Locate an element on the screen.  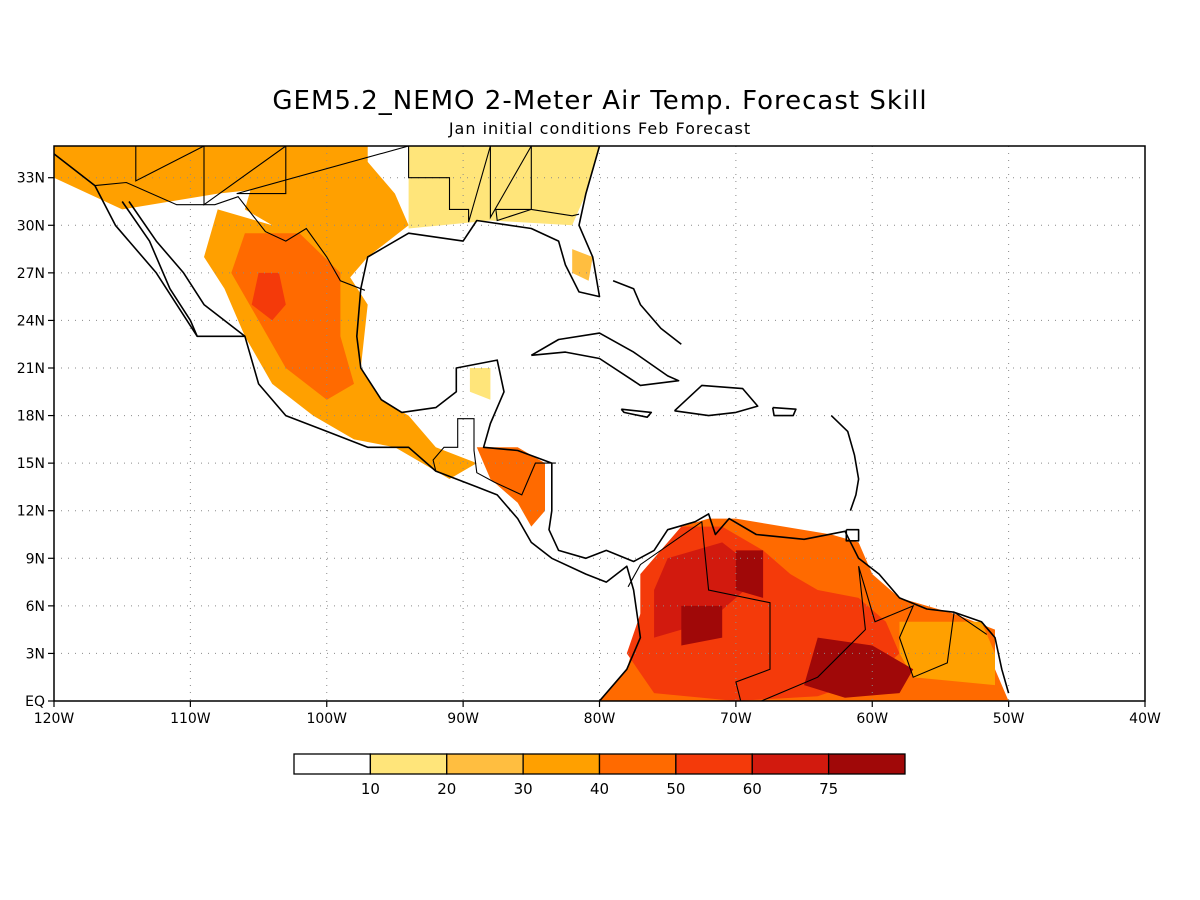
legend-label: 10 is located at coordinates (370, 789).